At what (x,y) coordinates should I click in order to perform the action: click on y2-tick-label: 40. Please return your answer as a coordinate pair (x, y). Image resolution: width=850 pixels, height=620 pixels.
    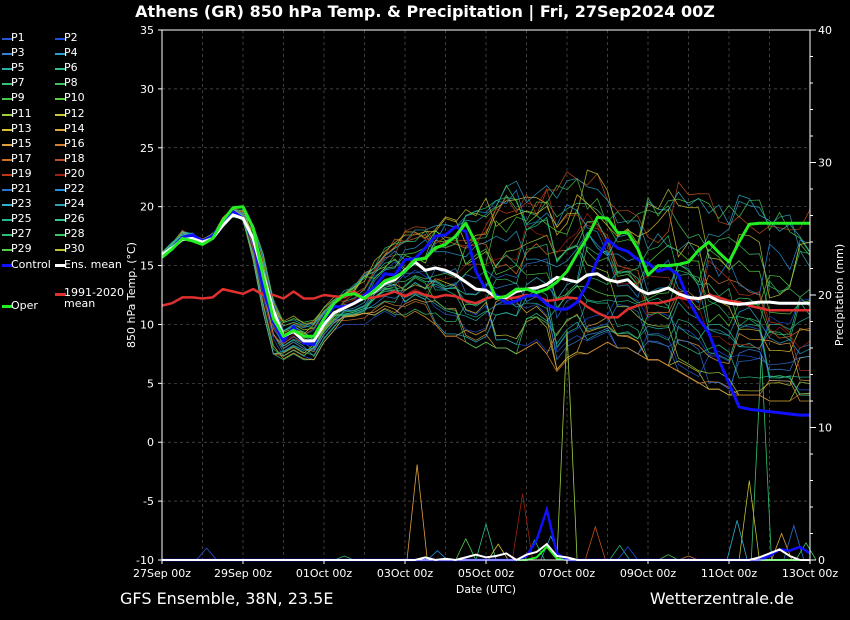
    Looking at the image, I should click on (825, 30).